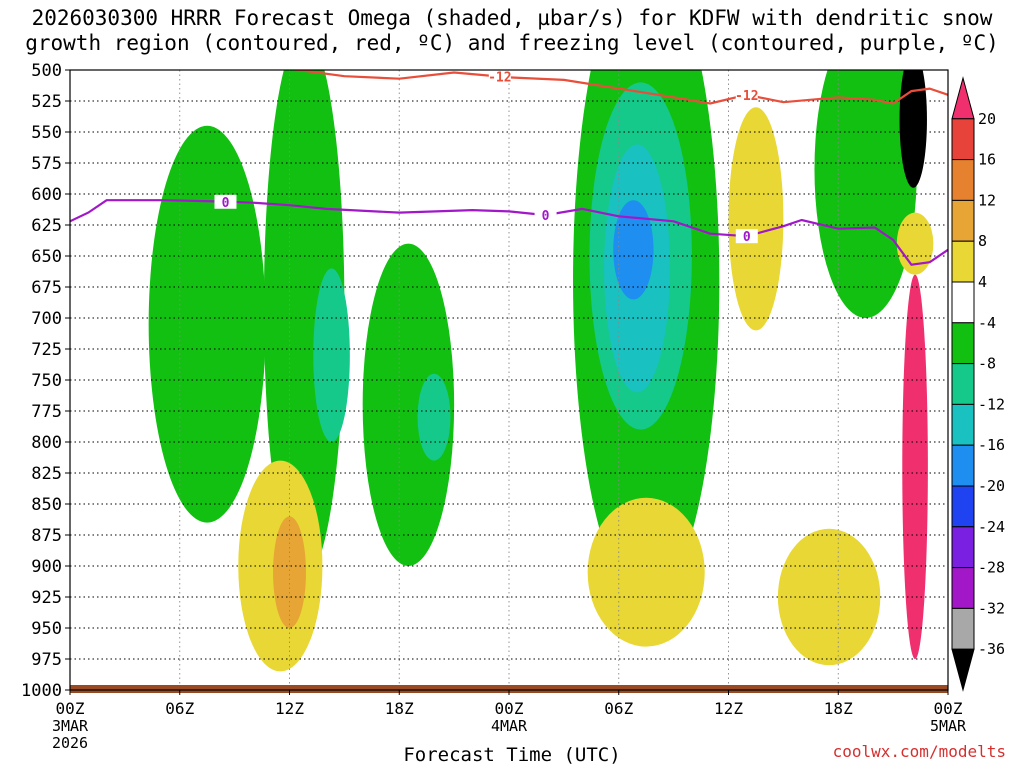 The height and width of the screenshot is (768, 1024). What do you see at coordinates (991, 527) in the screenshot?
I see `colorbar-label-10: -24` at bounding box center [991, 527].